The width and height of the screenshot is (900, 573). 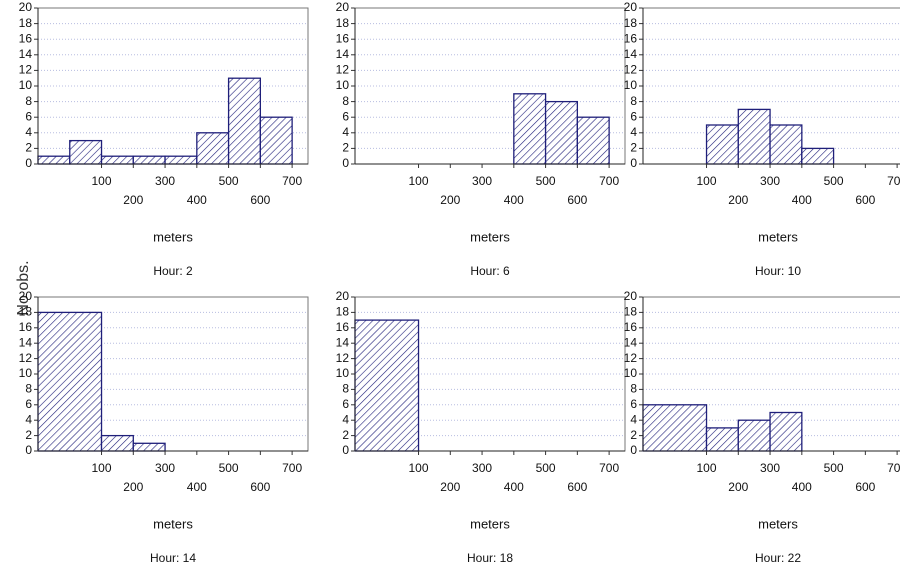 What do you see at coordinates (173, 271) in the screenshot?
I see `panel-subtitle: Hour: 2` at bounding box center [173, 271].